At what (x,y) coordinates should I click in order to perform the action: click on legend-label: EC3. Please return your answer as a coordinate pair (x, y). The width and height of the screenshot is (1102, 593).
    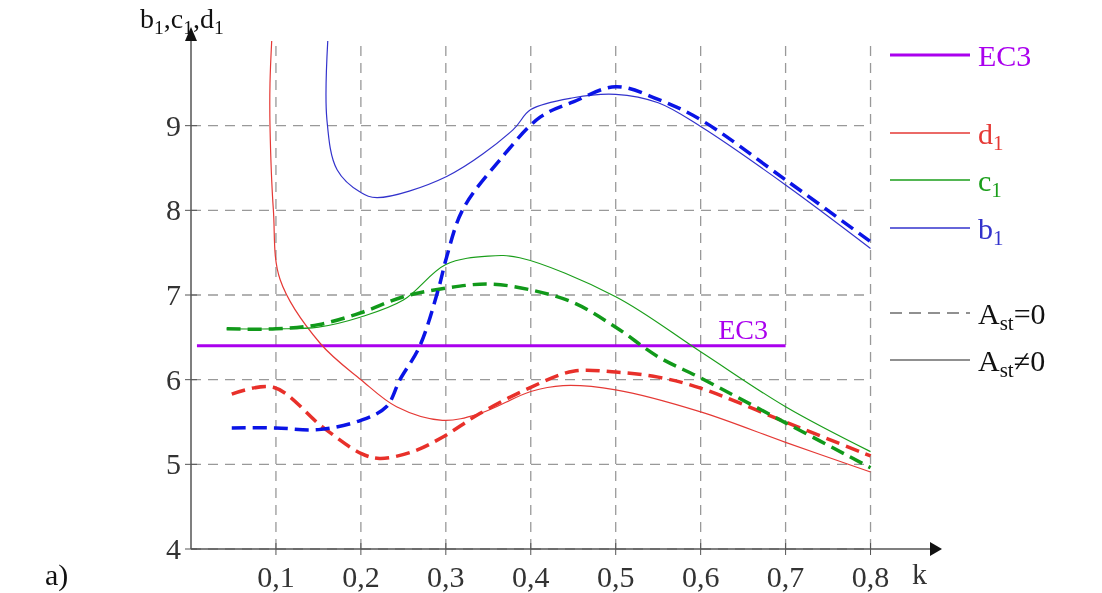
    Looking at the image, I should click on (1005, 55).